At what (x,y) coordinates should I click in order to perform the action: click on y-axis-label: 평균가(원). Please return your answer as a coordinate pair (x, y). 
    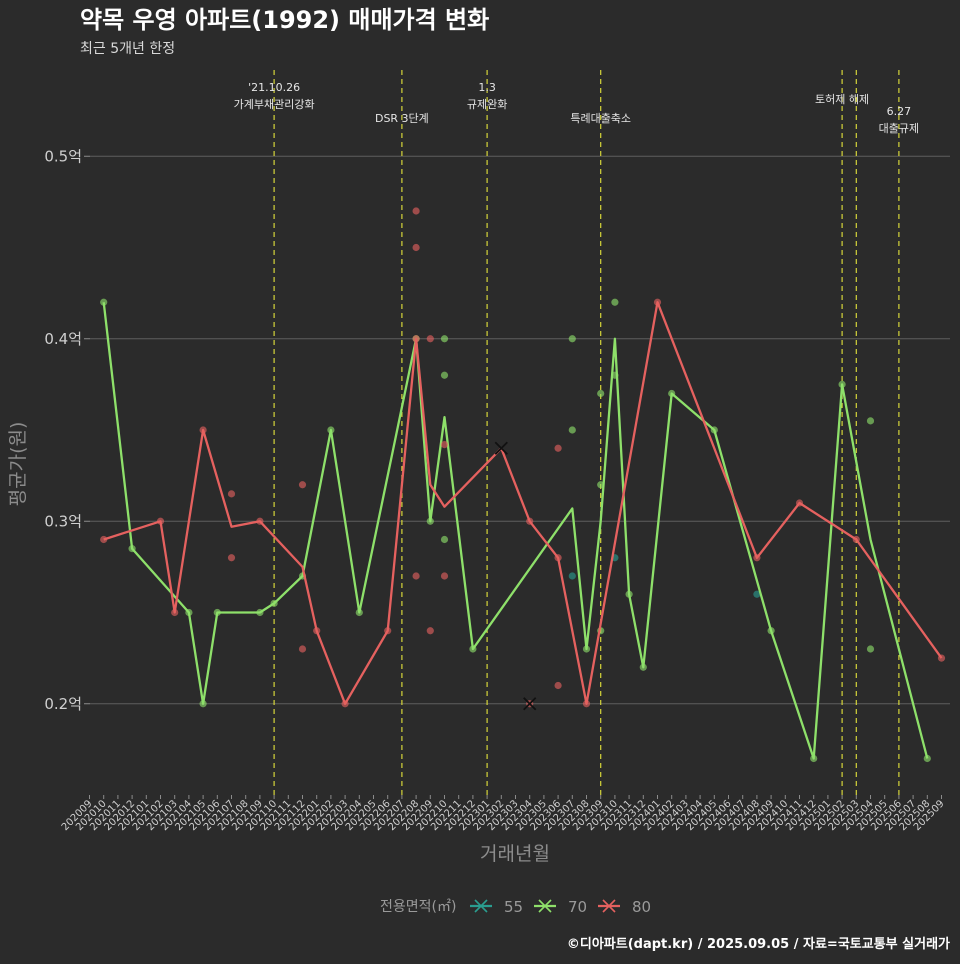
    Looking at the image, I should click on (18, 464).